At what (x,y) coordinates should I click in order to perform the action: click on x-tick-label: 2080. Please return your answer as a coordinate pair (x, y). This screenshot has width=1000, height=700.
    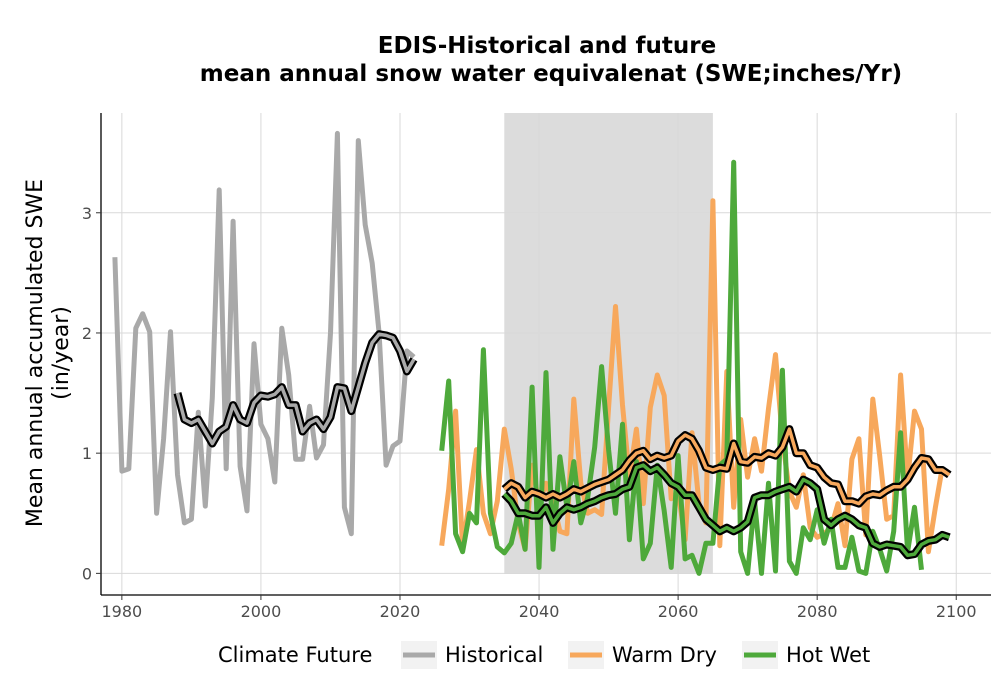
    Looking at the image, I should click on (817, 611).